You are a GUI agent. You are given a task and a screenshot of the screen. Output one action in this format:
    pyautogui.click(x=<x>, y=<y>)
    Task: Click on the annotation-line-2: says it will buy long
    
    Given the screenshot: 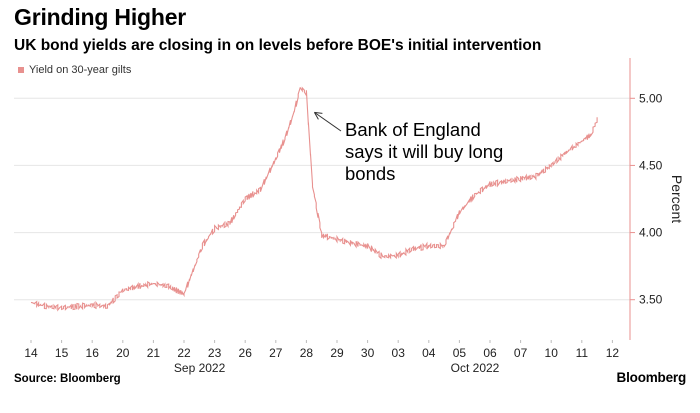 What is the action you would take?
    pyautogui.click(x=424, y=151)
    